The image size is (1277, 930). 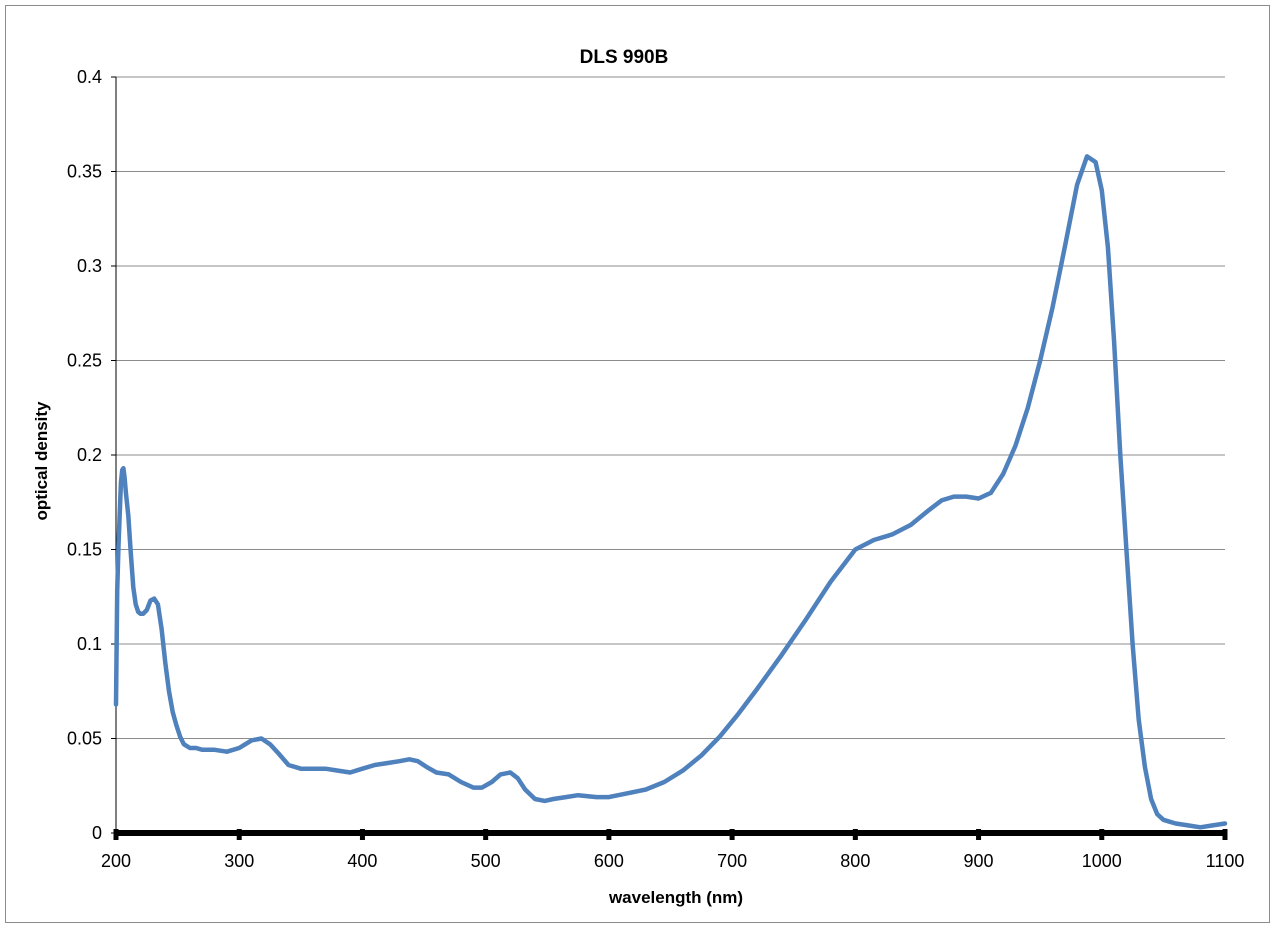 I want to click on x-tick-label: 1000, so click(x=1102, y=861).